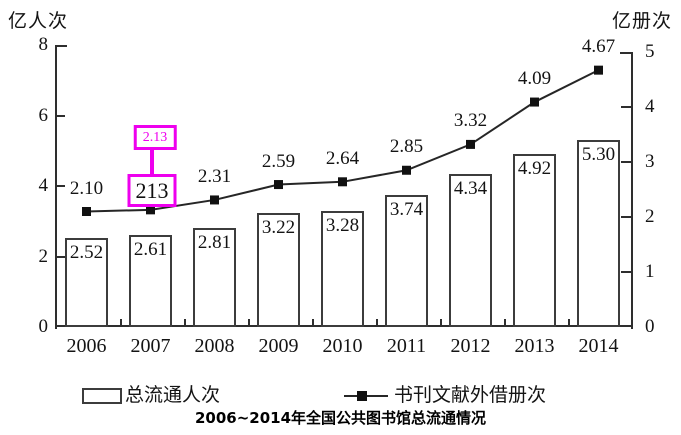 This screenshot has width=681, height=435. Describe the element at coordinates (43, 115) in the screenshot. I see `y-axis-left-tick-label: 6` at that location.